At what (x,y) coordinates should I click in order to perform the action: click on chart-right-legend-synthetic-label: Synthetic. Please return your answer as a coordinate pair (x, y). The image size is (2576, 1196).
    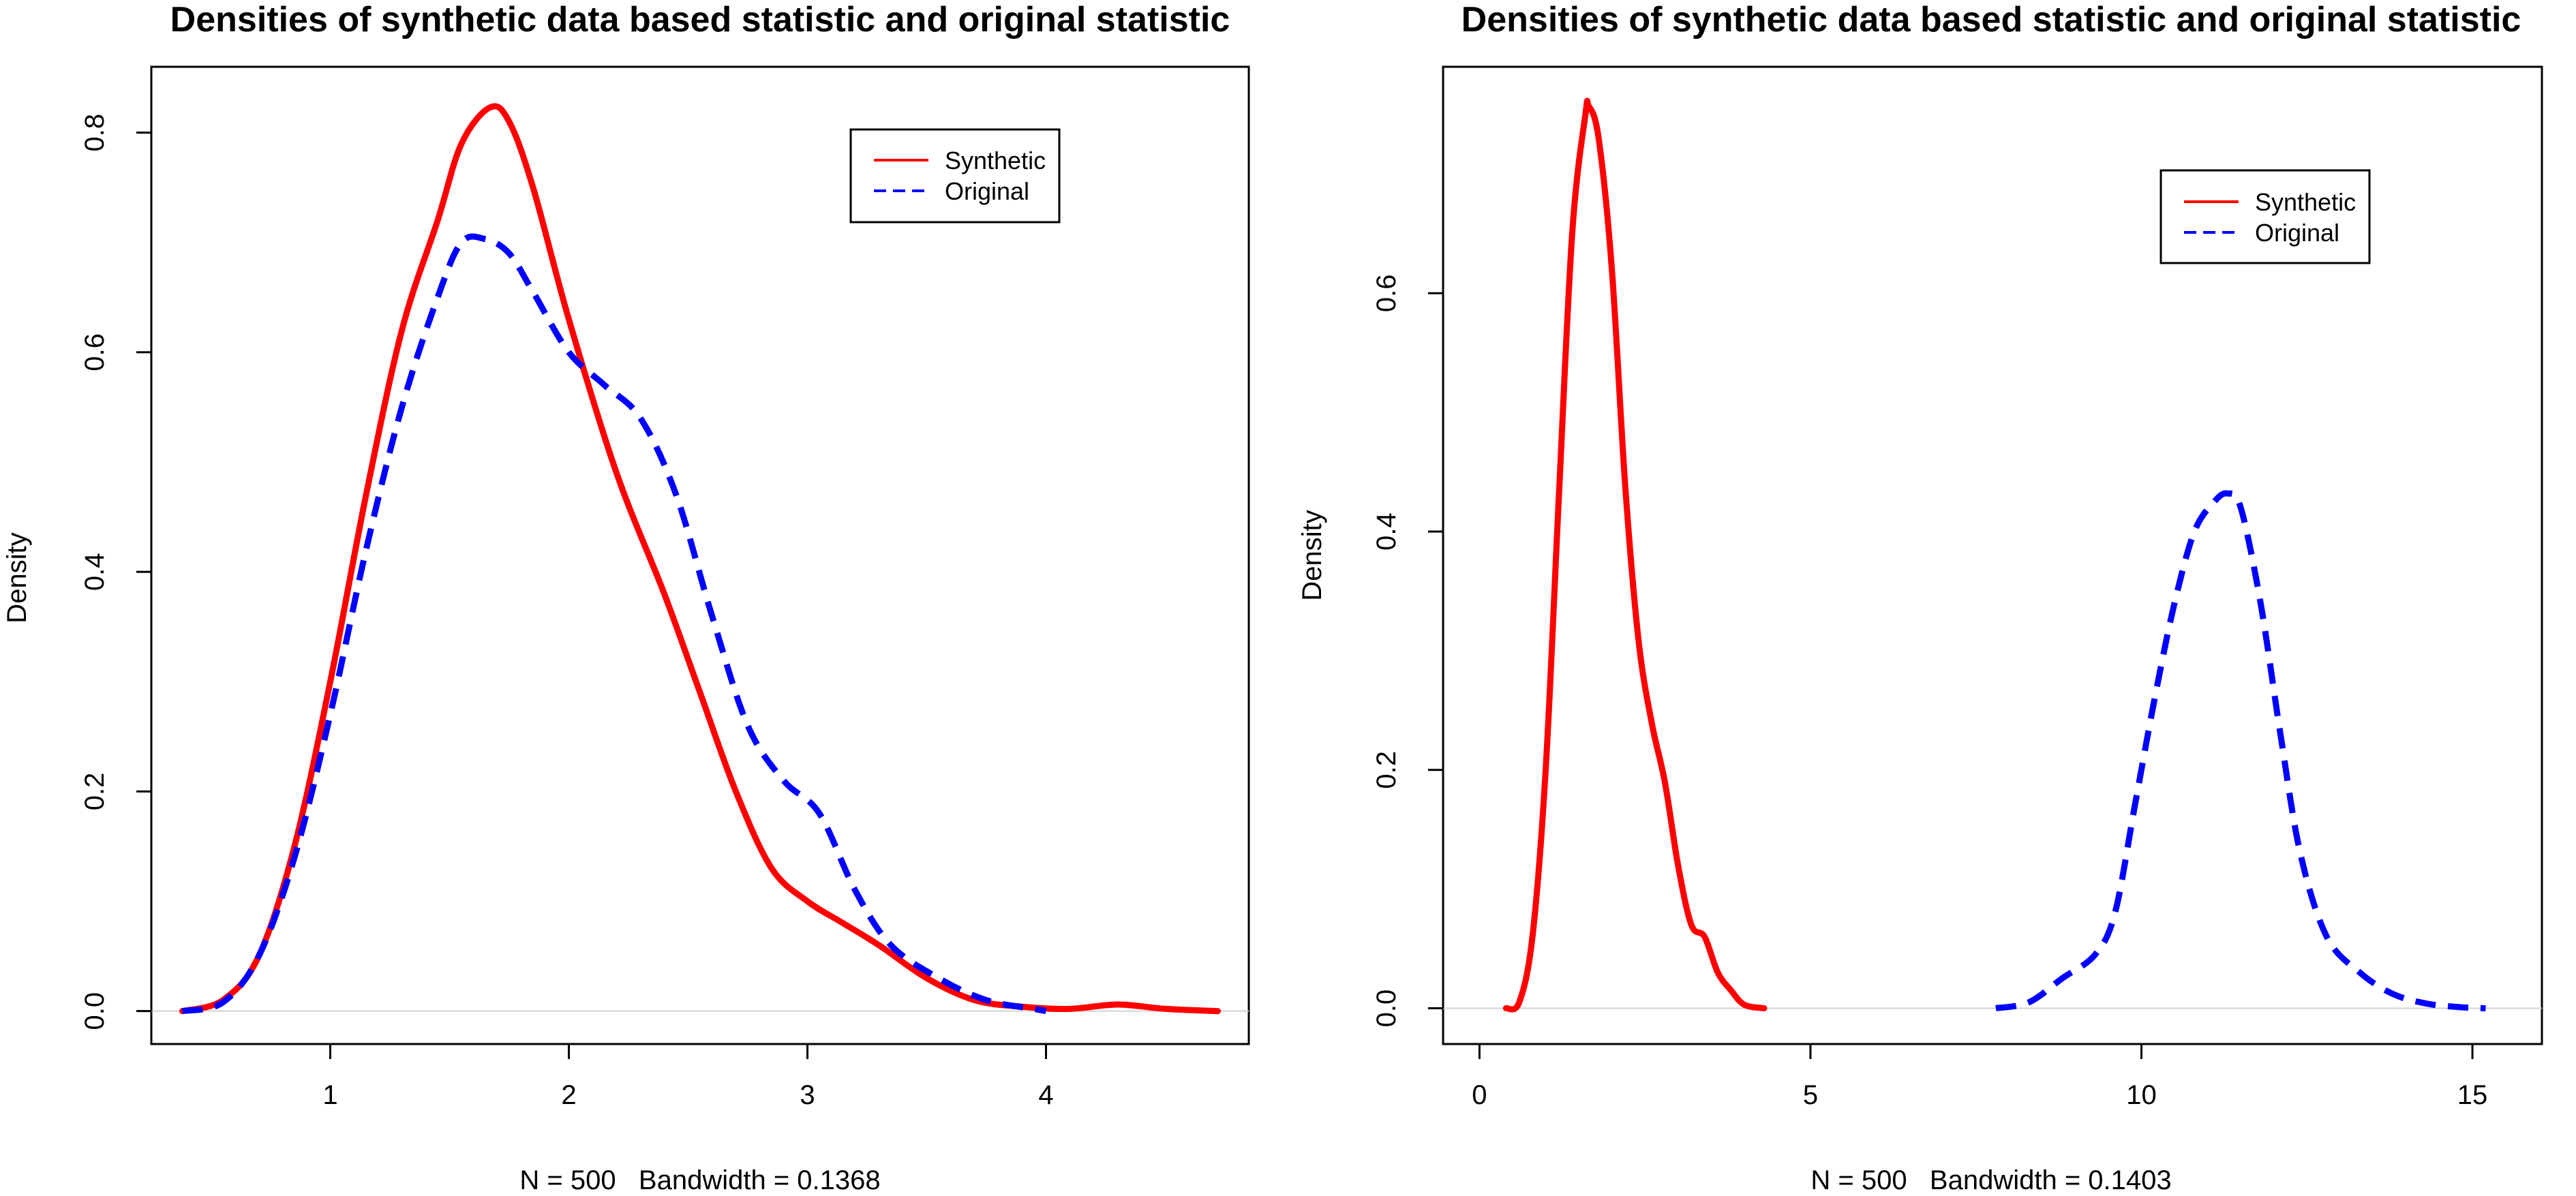
    Looking at the image, I should click on (2305, 202).